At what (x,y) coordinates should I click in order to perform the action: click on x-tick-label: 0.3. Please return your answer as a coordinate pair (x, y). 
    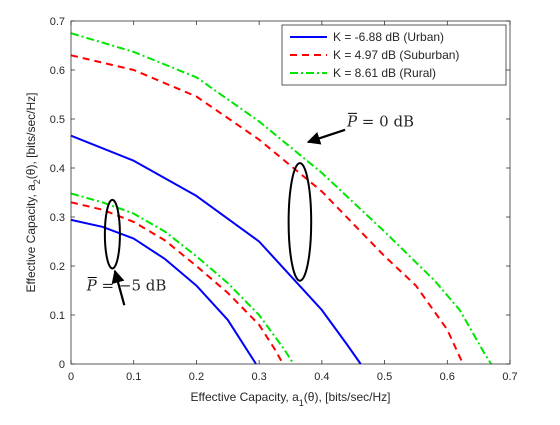
    Looking at the image, I should click on (258, 377).